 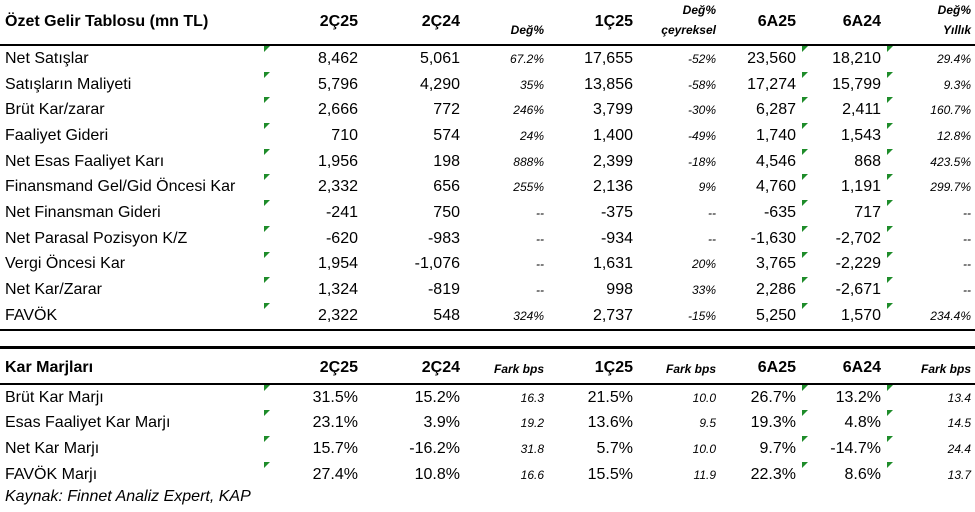 What do you see at coordinates (592, 23) in the screenshot?
I see `column-header: 1Ç25` at bounding box center [592, 23].